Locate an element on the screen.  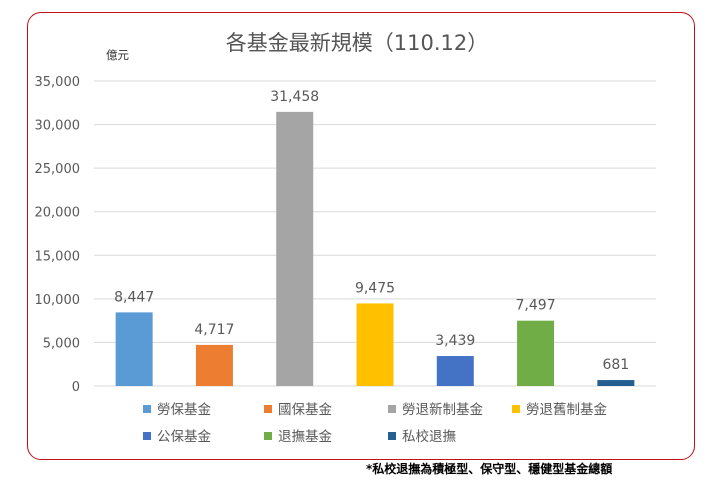
legend-label-3: 勞退新制基金 is located at coordinates (442, 409).